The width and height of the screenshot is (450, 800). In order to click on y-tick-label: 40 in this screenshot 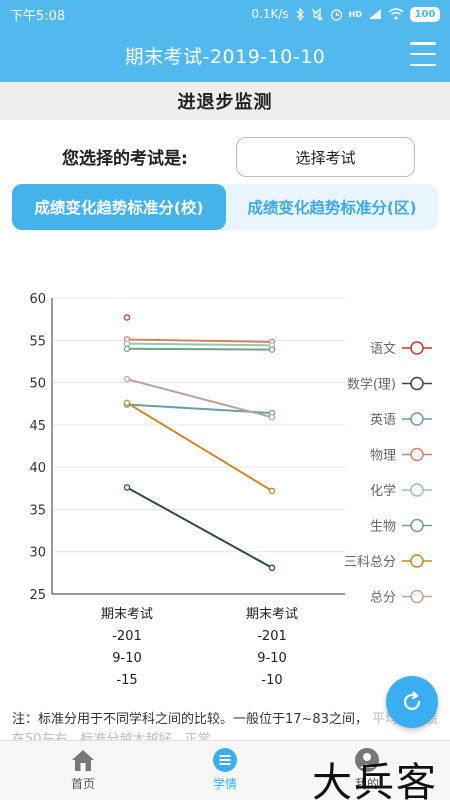, I will do `click(37, 468)`.